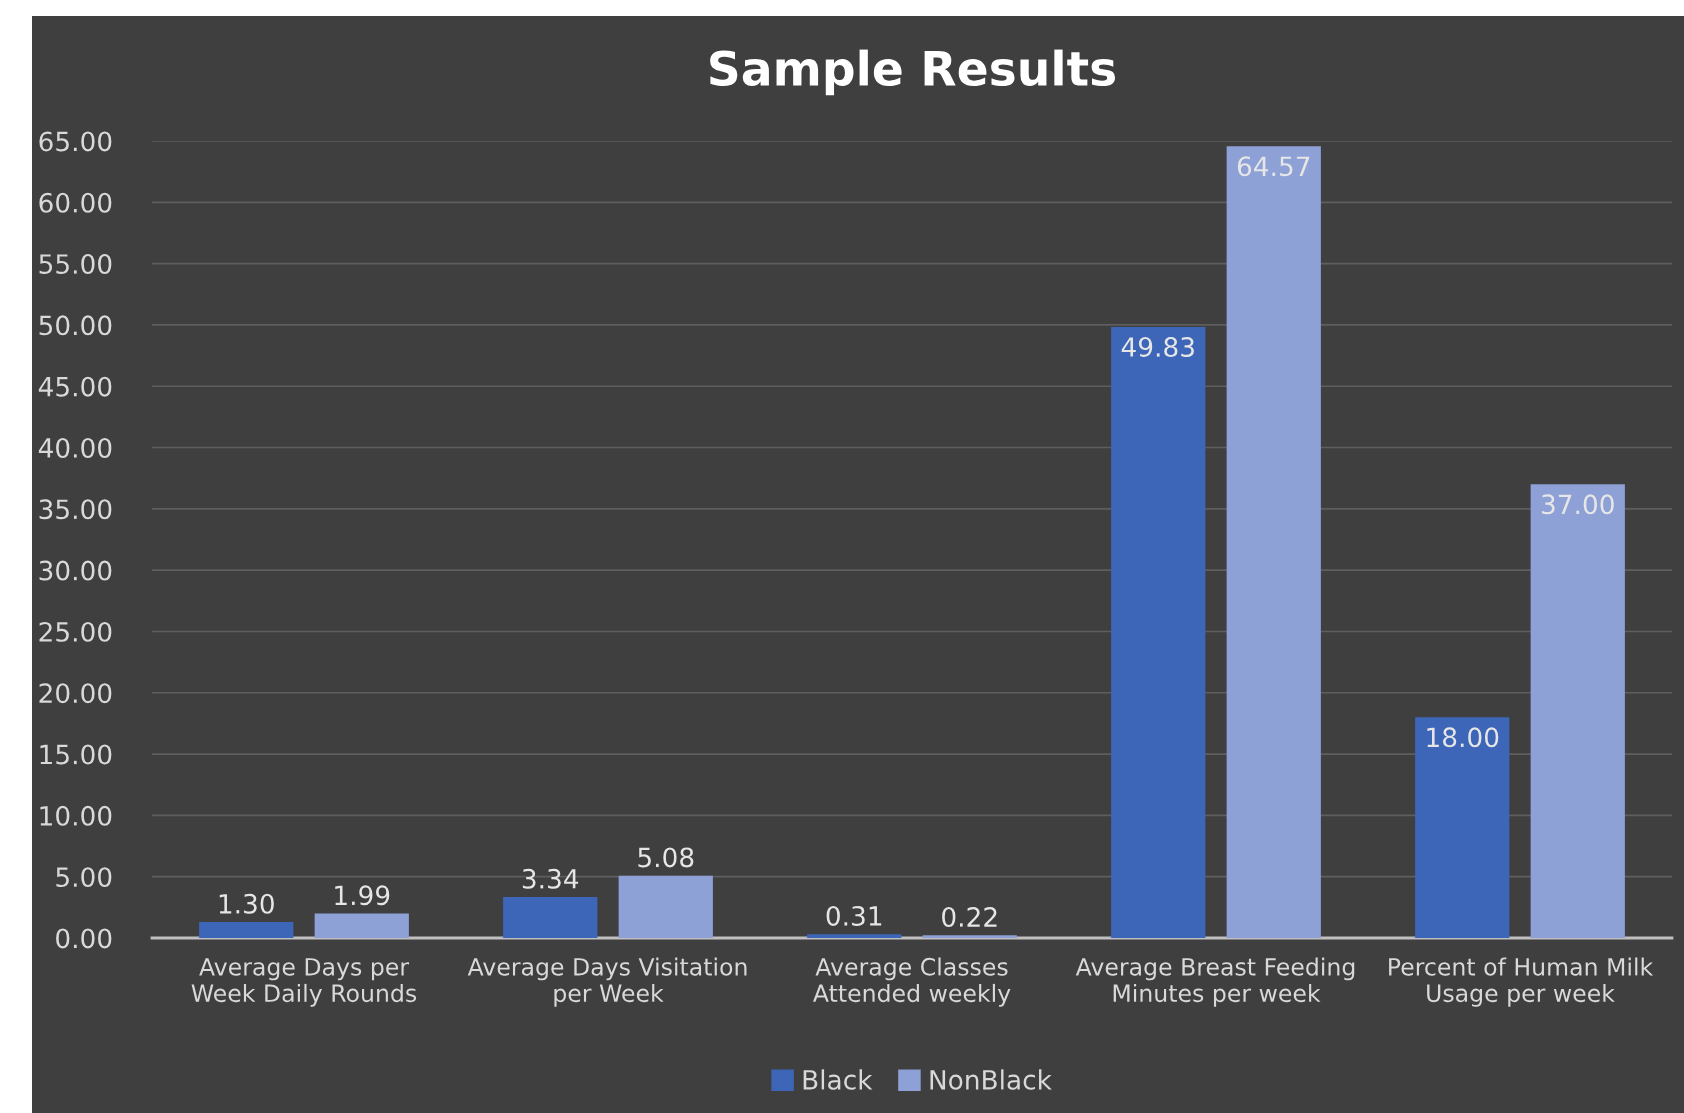 The height and width of the screenshot is (1113, 1684). I want to click on legend-label: NonBlack, so click(991, 1079).